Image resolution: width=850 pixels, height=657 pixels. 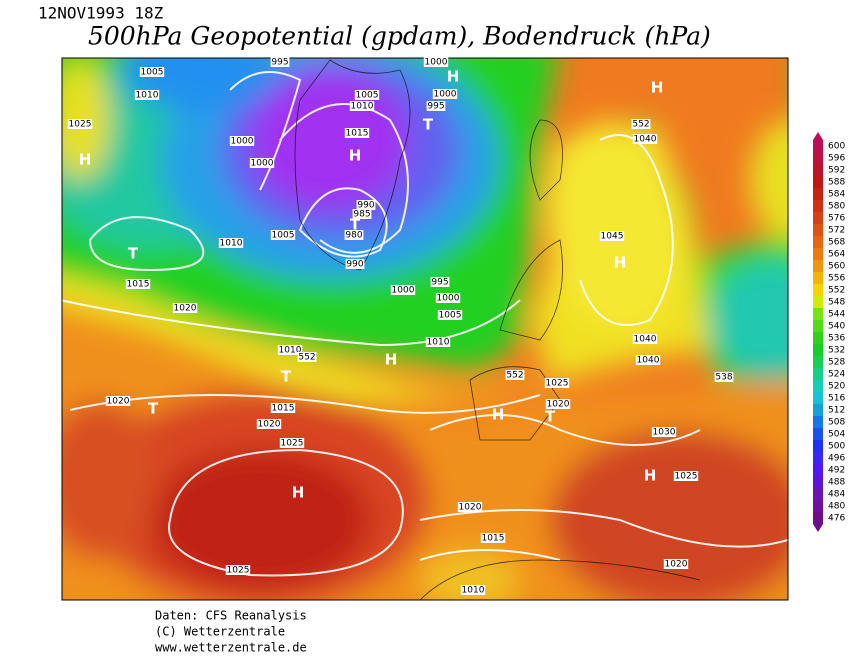 What do you see at coordinates (101, 13) in the screenshot?
I see `date: 12NOV1993 18Z` at bounding box center [101, 13].